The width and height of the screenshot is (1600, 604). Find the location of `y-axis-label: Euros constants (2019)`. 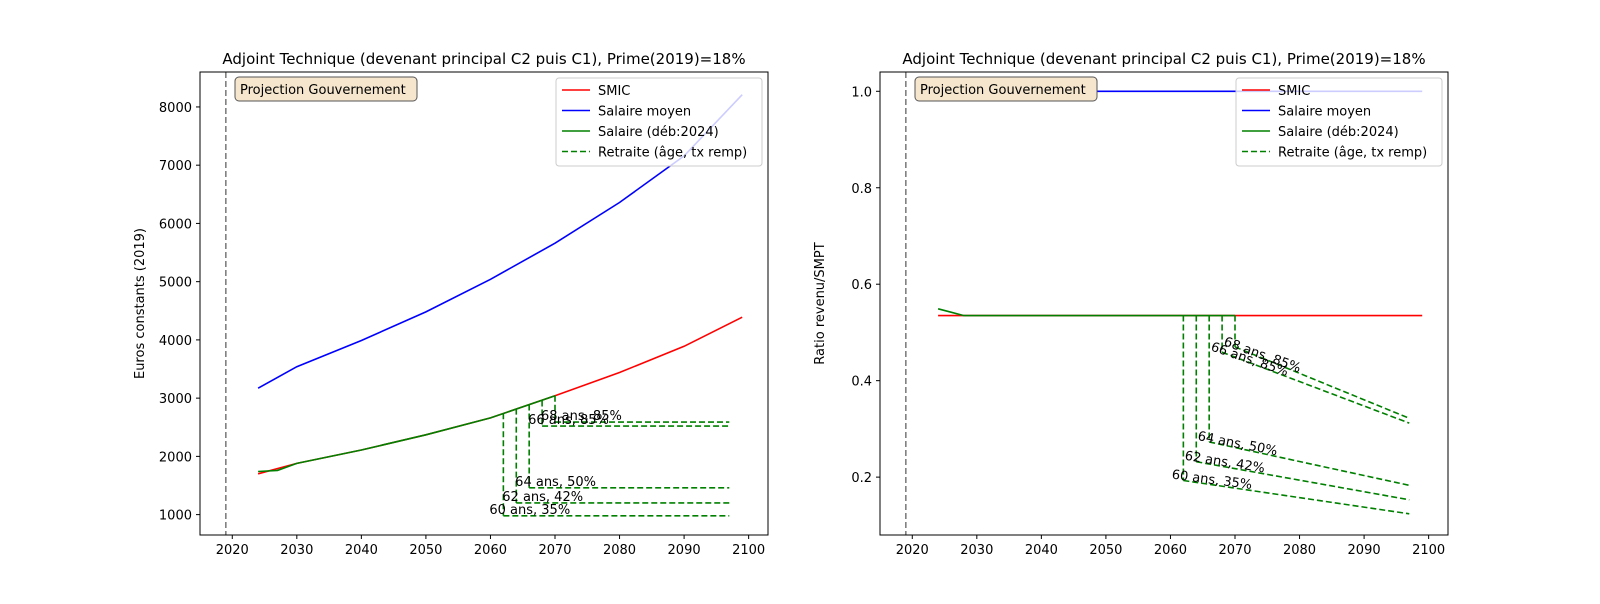

y-axis-label: Euros constants (2019) is located at coordinates (140, 303).